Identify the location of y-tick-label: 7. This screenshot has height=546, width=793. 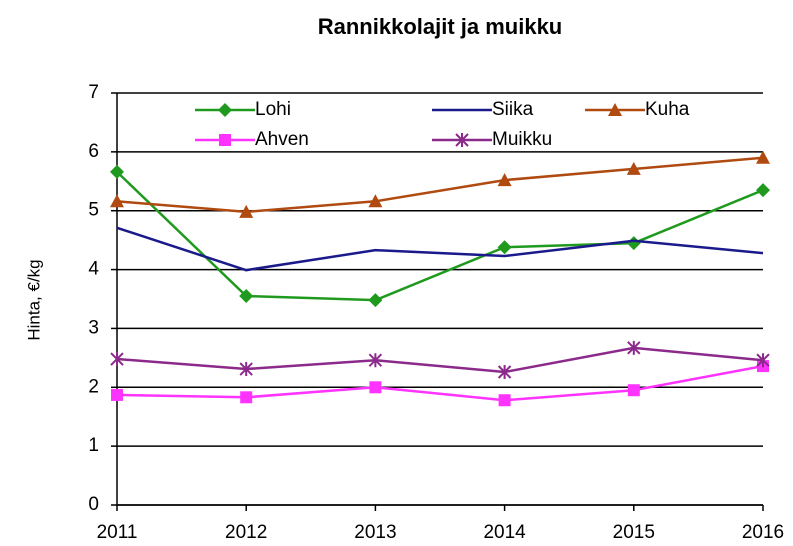
(93, 92).